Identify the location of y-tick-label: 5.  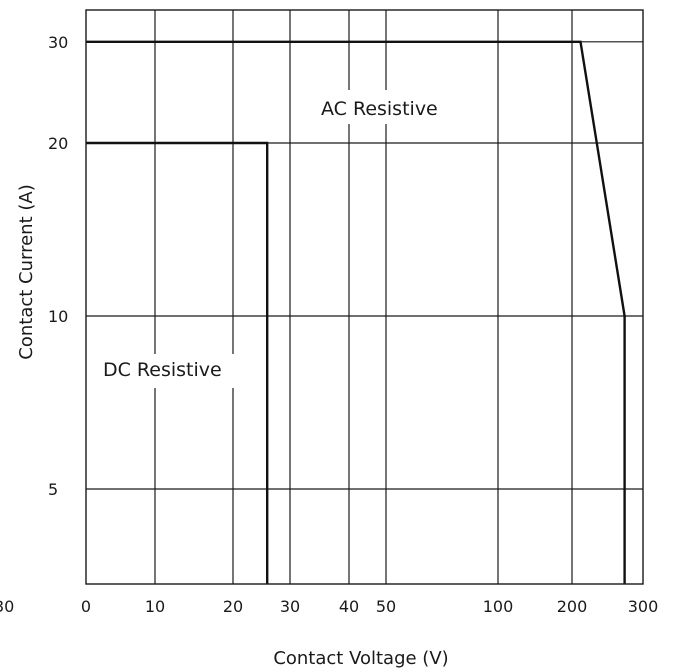
(53, 489).